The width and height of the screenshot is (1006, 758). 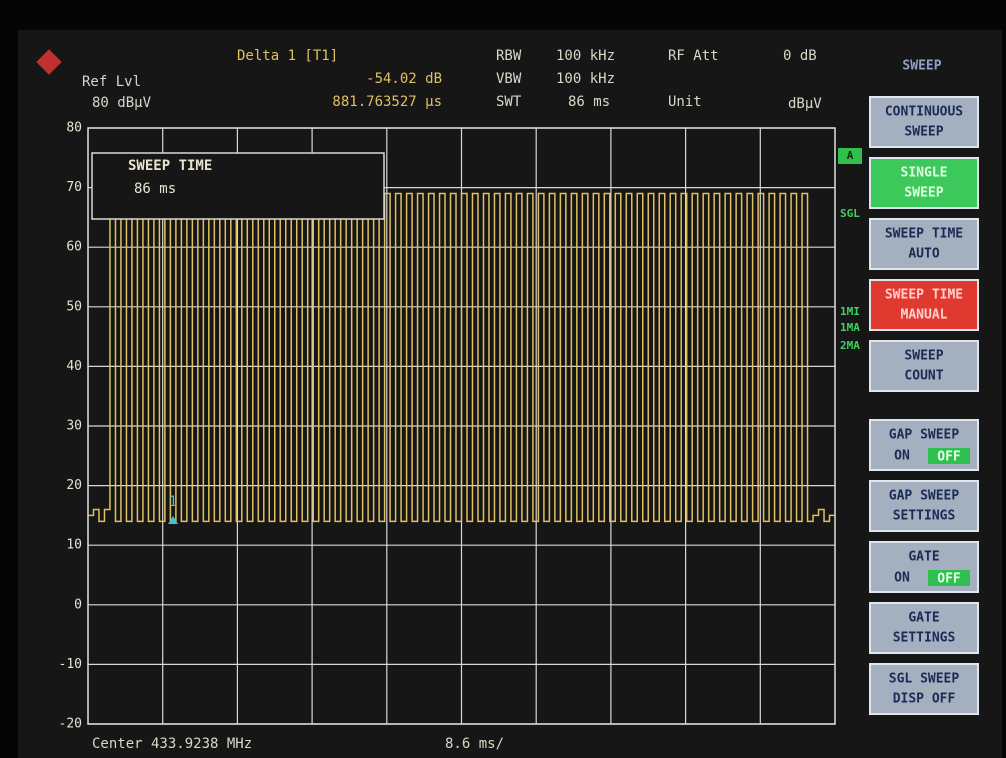 I want to click on rbw-label: RBW, so click(x=509, y=56).